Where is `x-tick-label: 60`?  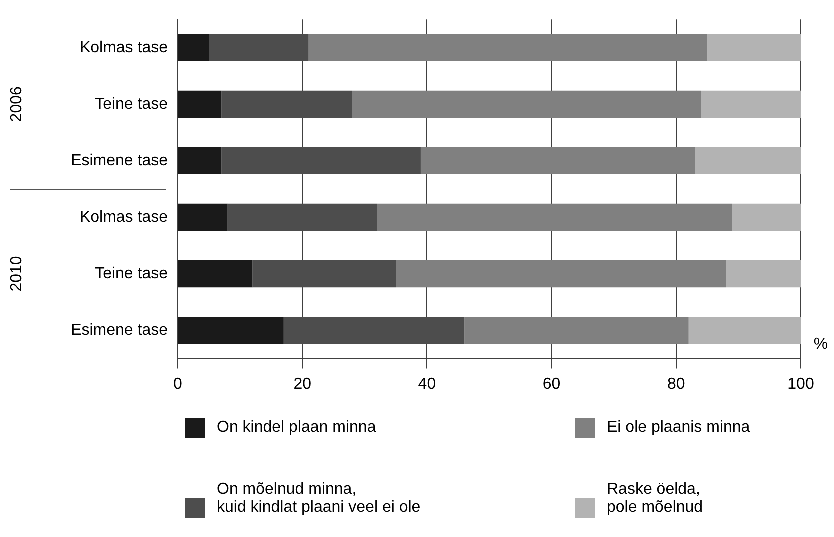 x-tick-label: 60 is located at coordinates (551, 384).